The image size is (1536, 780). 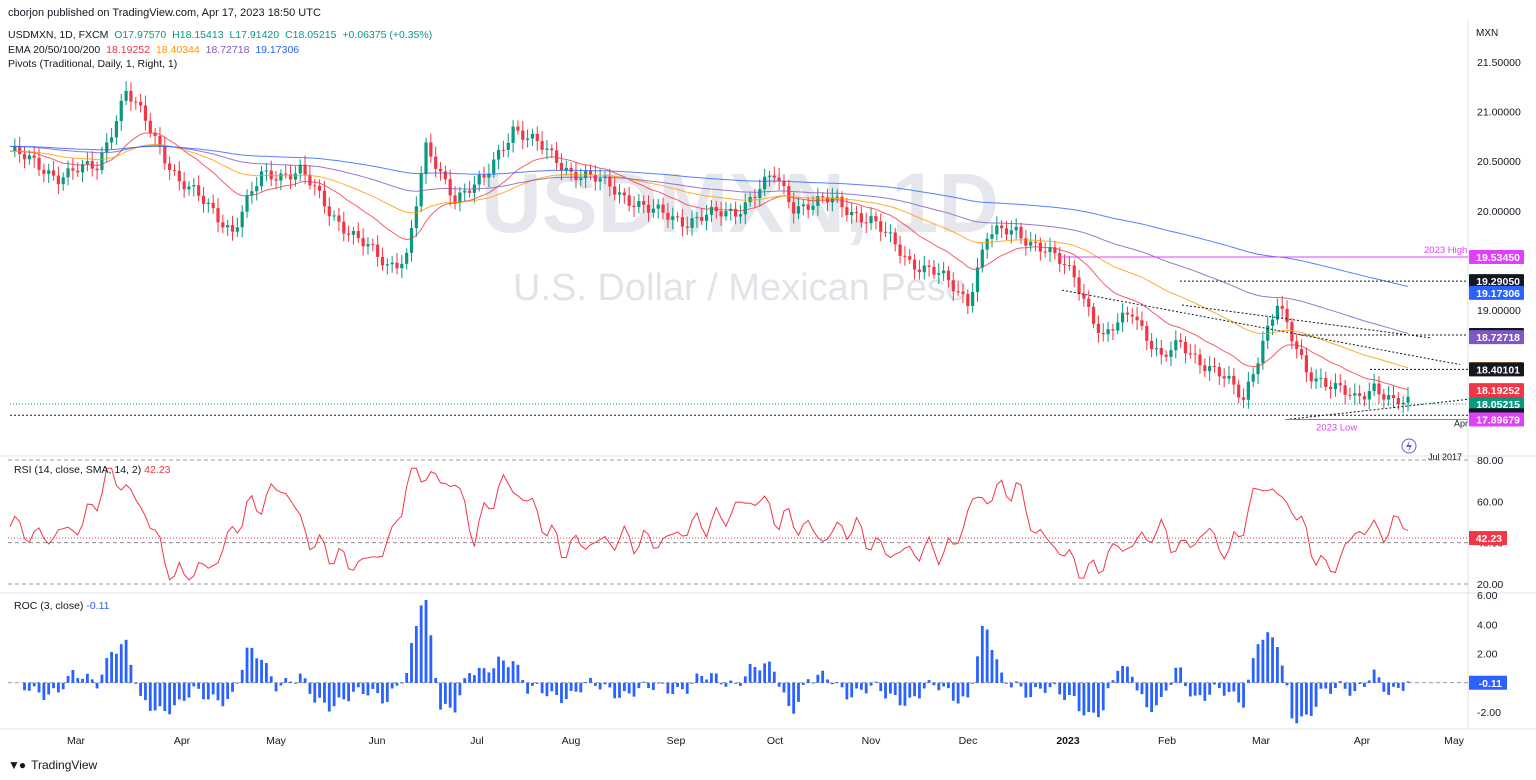 I want to click on price-label-tag: 18.72718, so click(x=1496, y=337).